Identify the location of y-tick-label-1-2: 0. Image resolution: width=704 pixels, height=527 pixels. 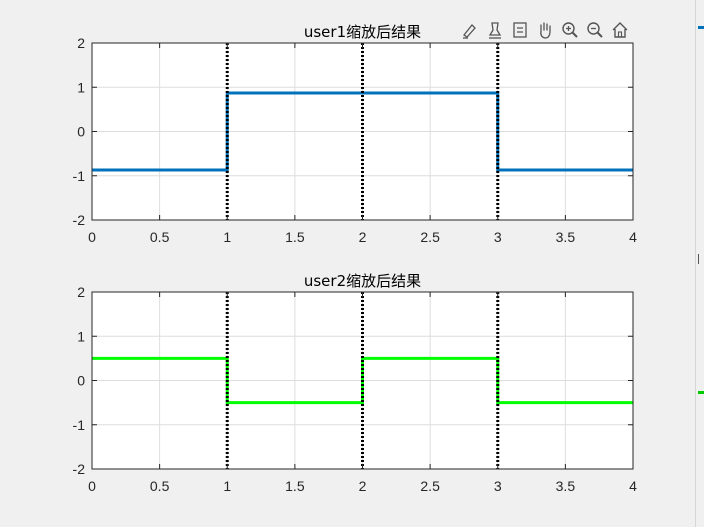
(81, 132).